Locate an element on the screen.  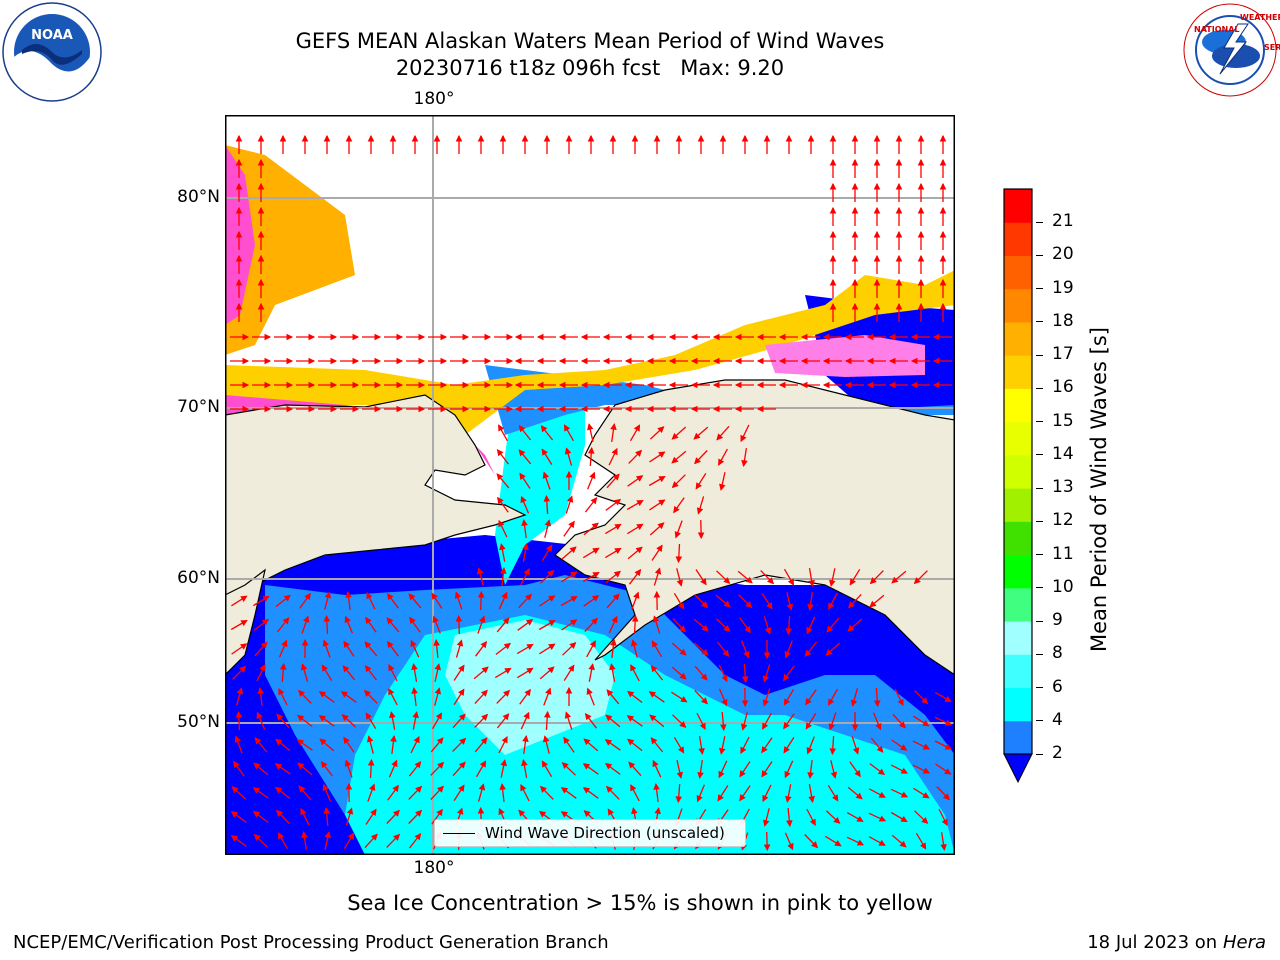
colorbar-tick-label: 12 is located at coordinates (1063, 520).